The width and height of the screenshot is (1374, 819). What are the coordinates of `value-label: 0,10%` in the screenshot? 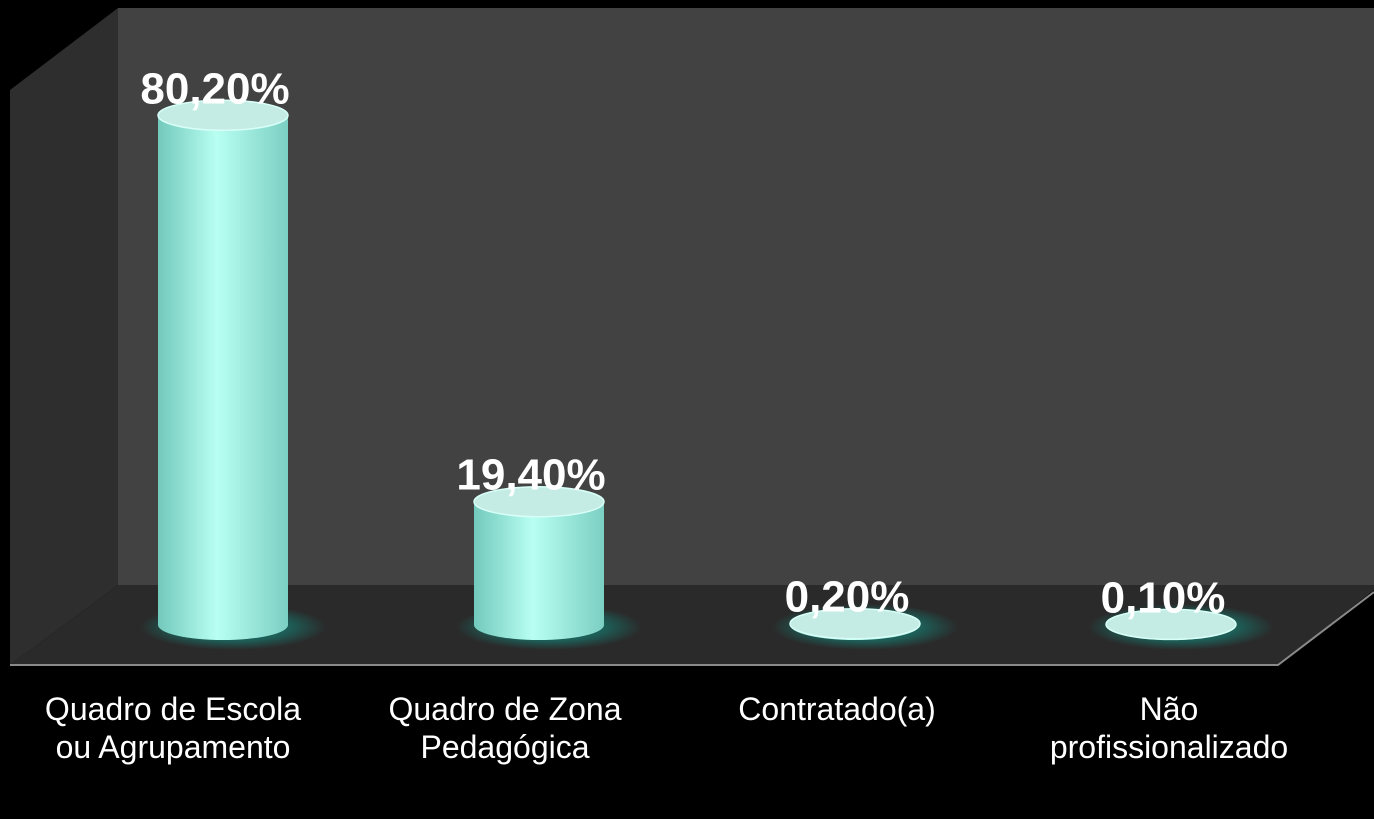 It's located at (1163, 597).